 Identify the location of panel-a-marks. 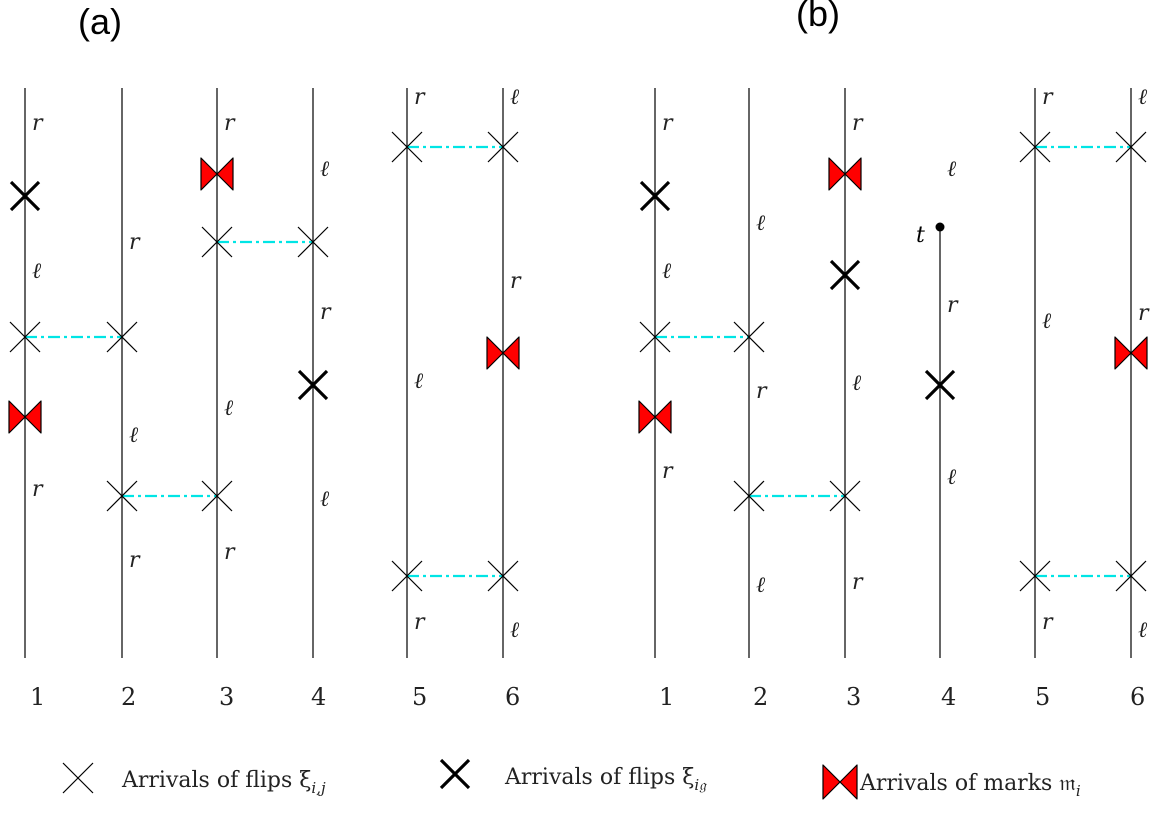
(264, 295).